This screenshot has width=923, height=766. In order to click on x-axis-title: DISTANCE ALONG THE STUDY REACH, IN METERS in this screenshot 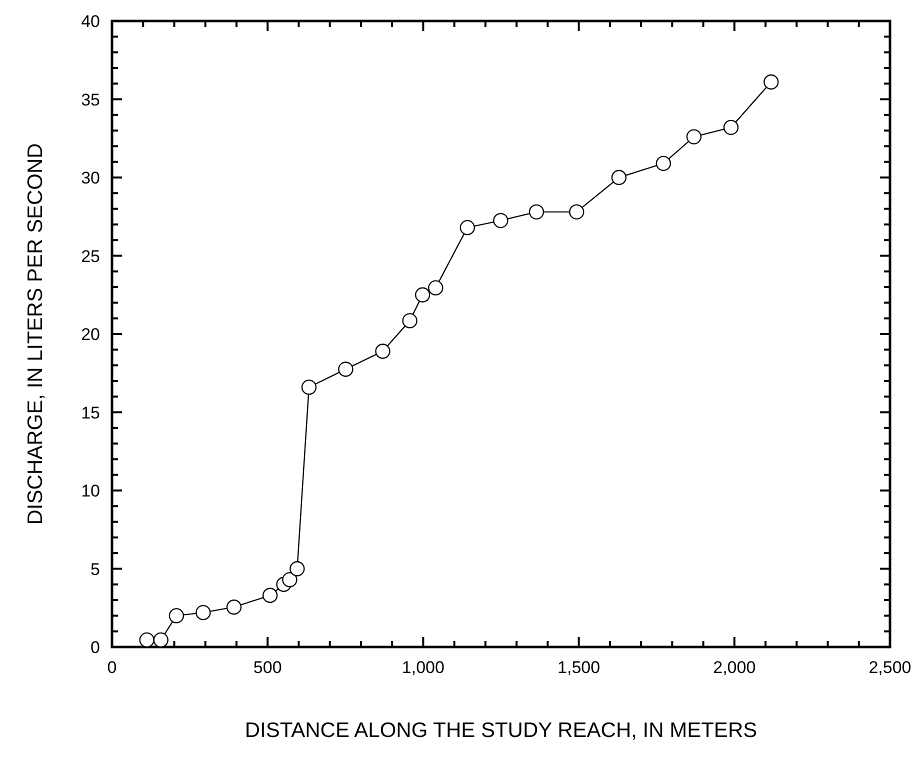, I will do `click(501, 730)`.